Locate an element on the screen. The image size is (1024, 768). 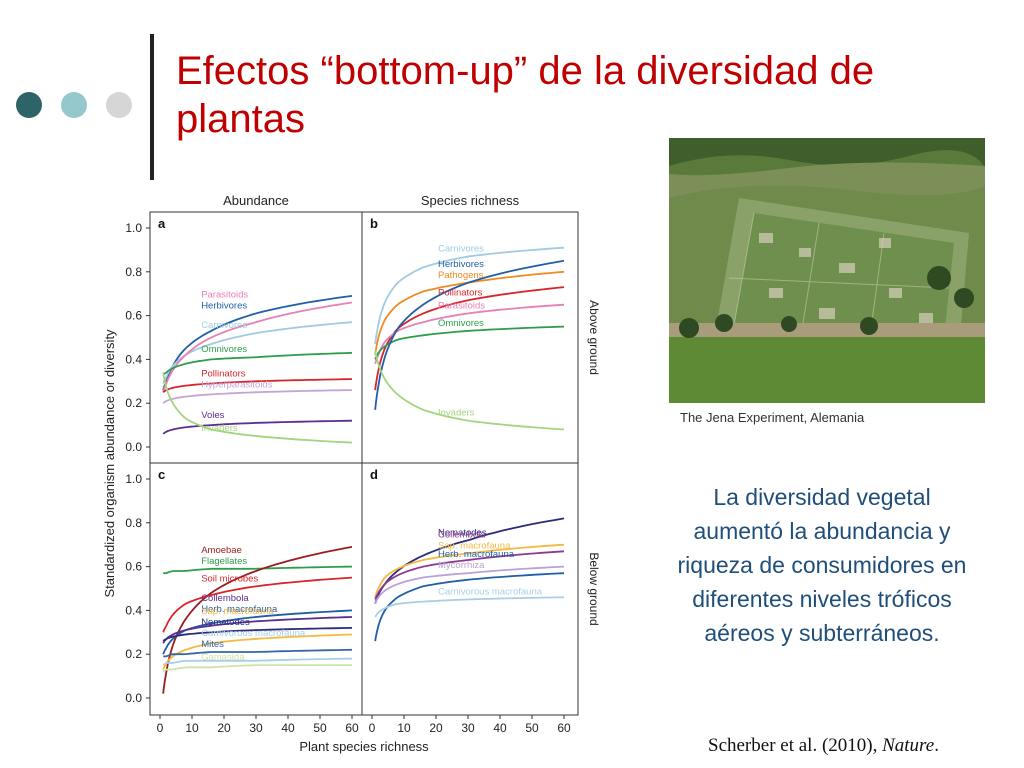
series-line-c-flagellates is located at coordinates (258, 570).